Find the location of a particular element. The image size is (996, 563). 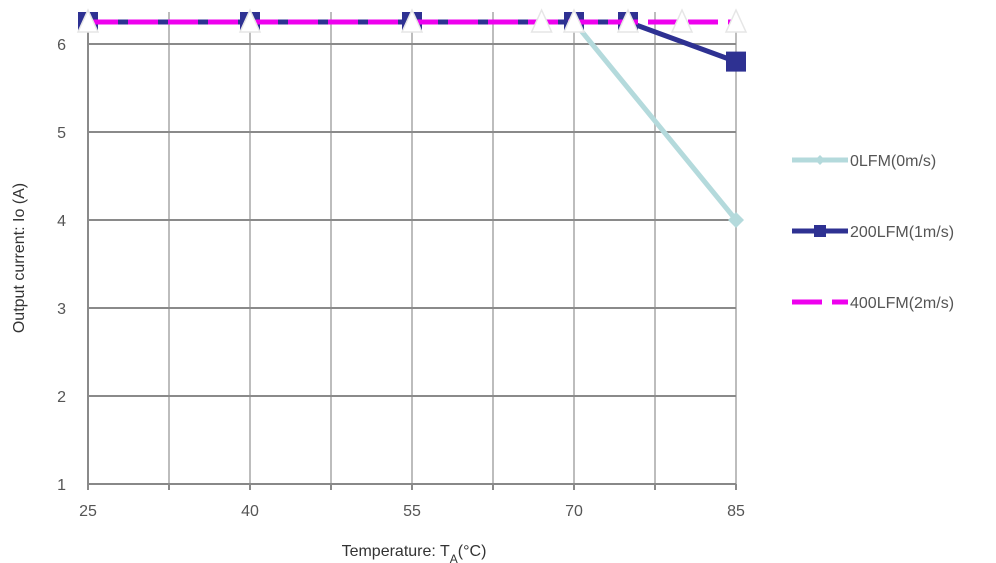

y-tick-label: 5 is located at coordinates (61, 133).